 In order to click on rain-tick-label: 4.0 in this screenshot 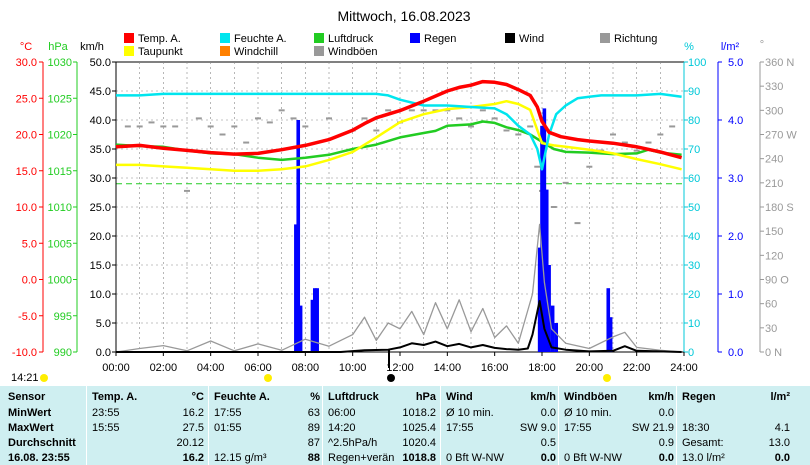, I will do `click(735, 121)`.